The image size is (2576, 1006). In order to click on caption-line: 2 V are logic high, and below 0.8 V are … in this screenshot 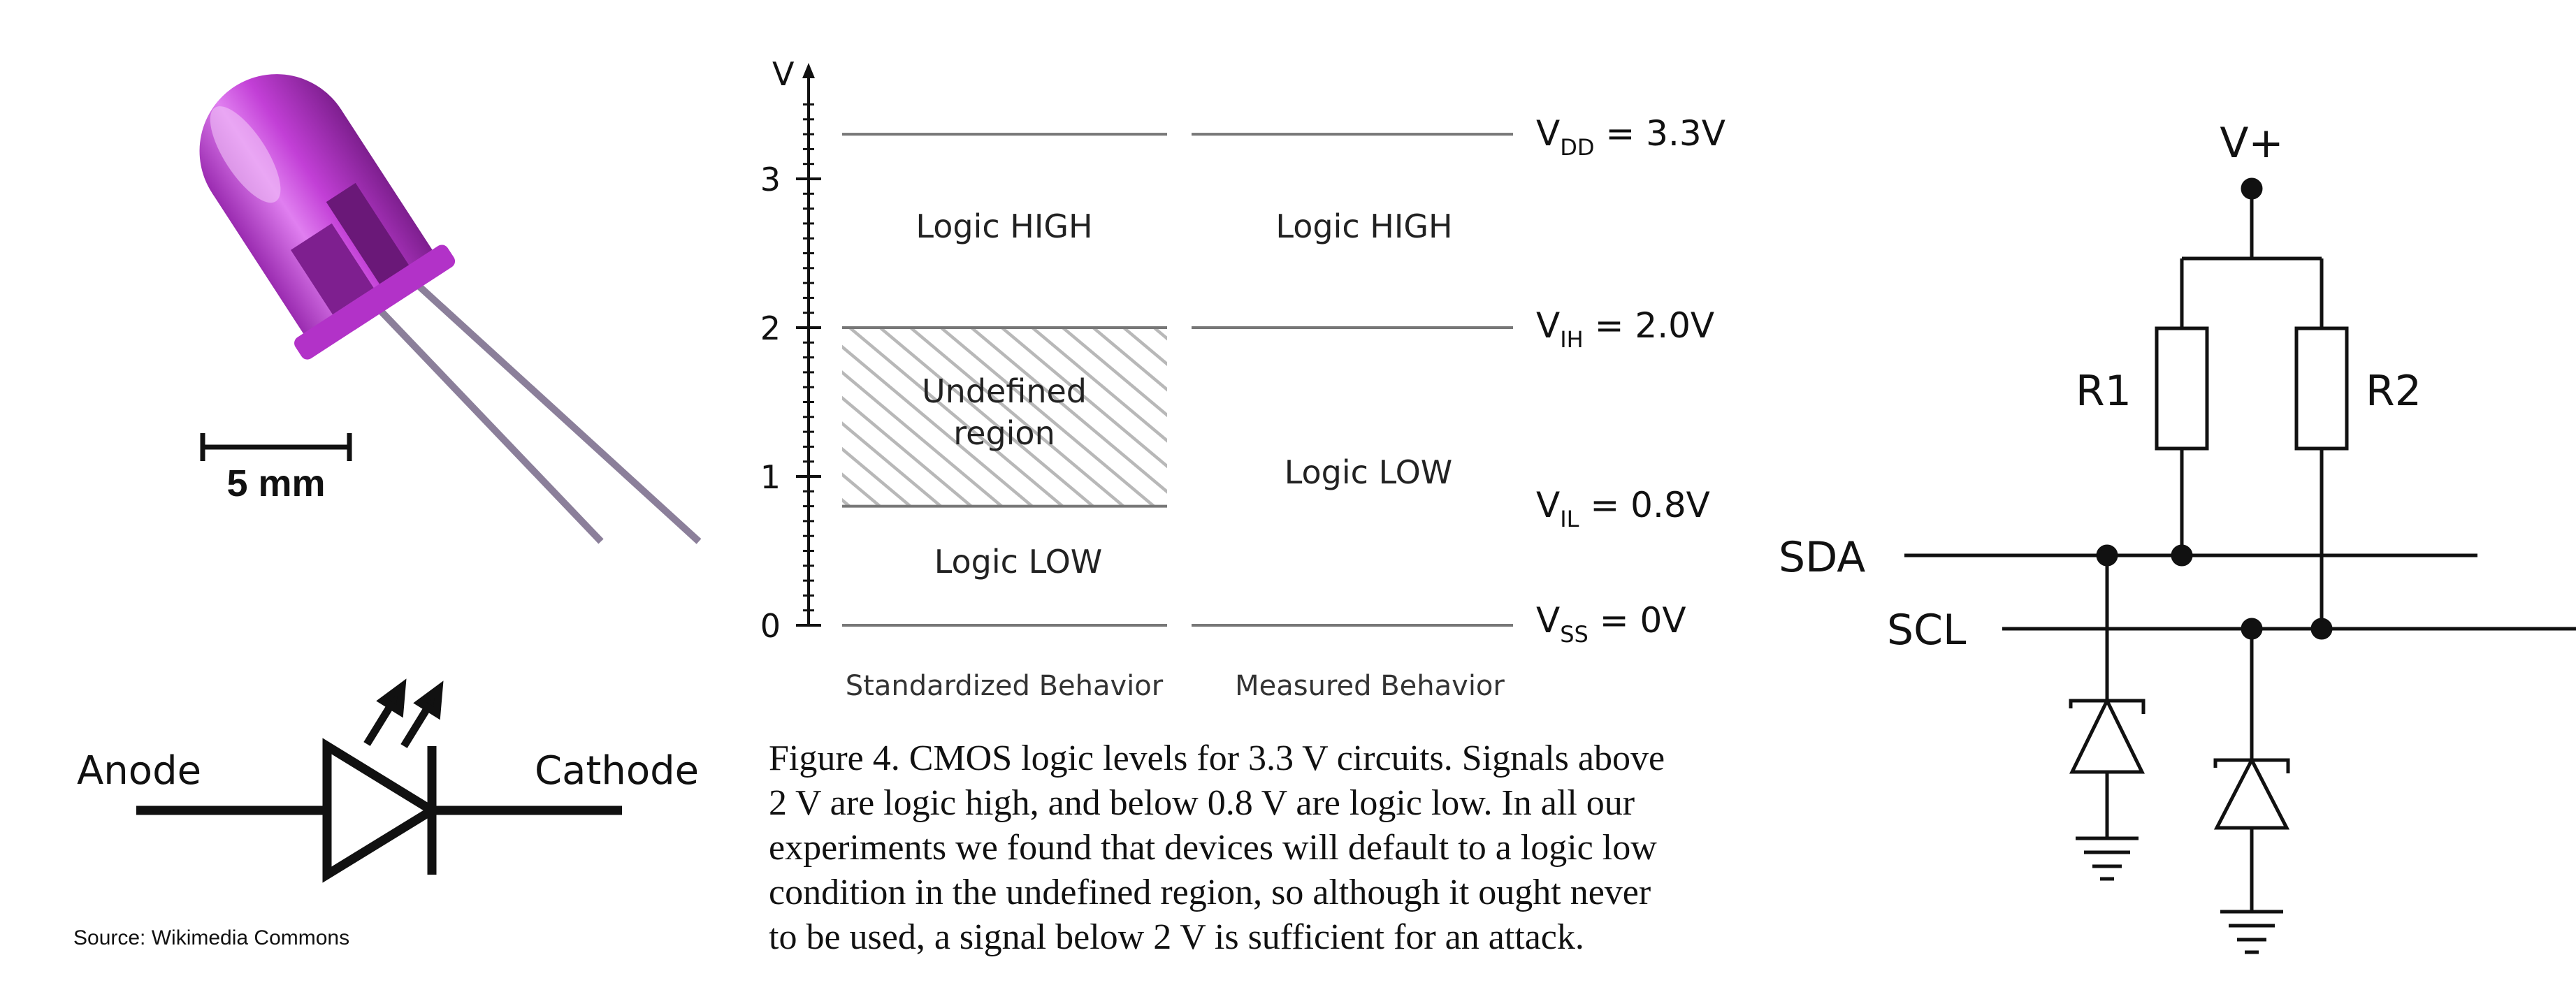, I will do `click(1202, 803)`.